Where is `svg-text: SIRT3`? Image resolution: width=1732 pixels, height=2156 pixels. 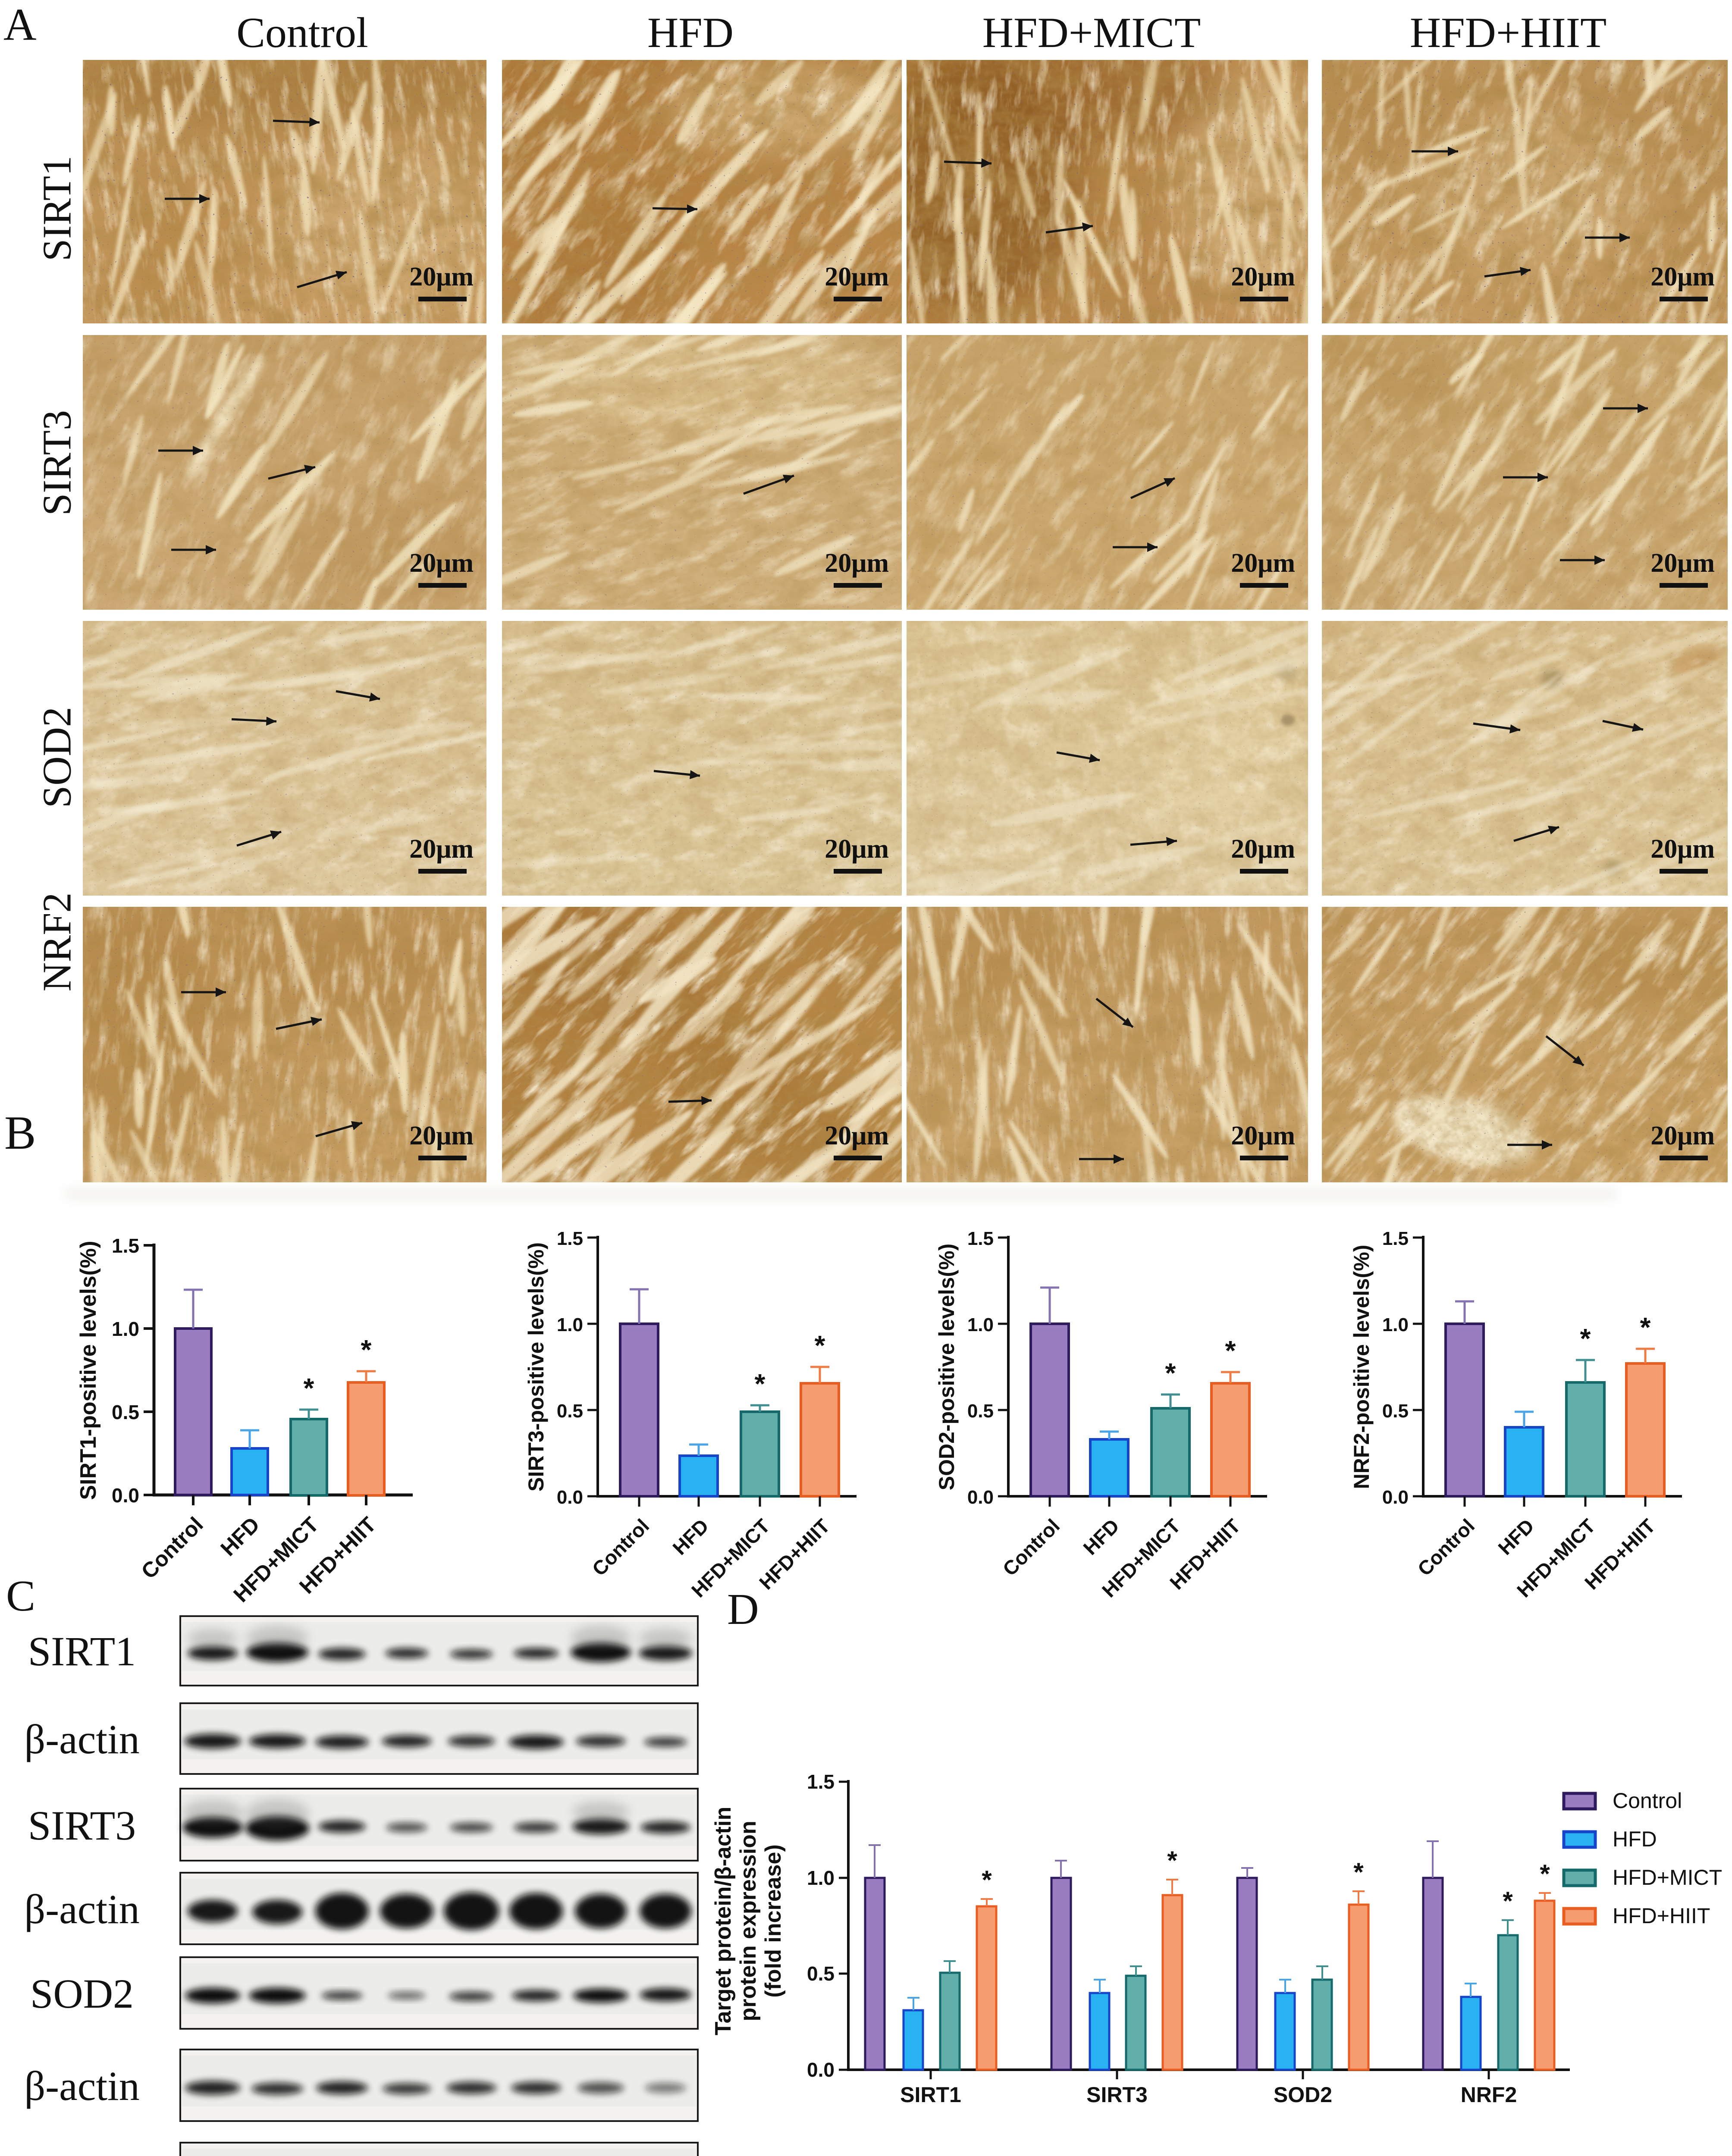 svg-text: SIRT3 is located at coordinates (1117, 2095).